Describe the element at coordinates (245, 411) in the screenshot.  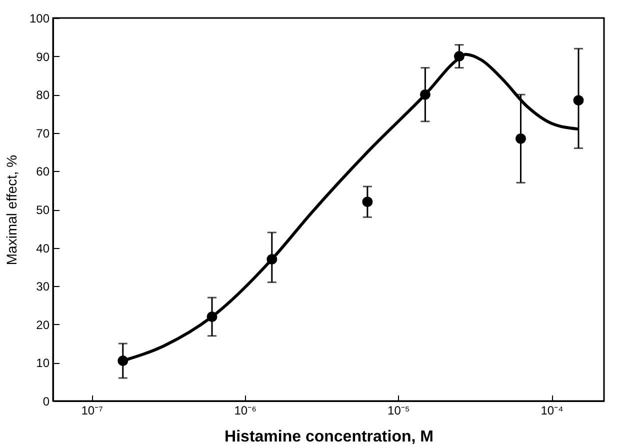
I see `x-tick-label: 10⁻⁶` at that location.